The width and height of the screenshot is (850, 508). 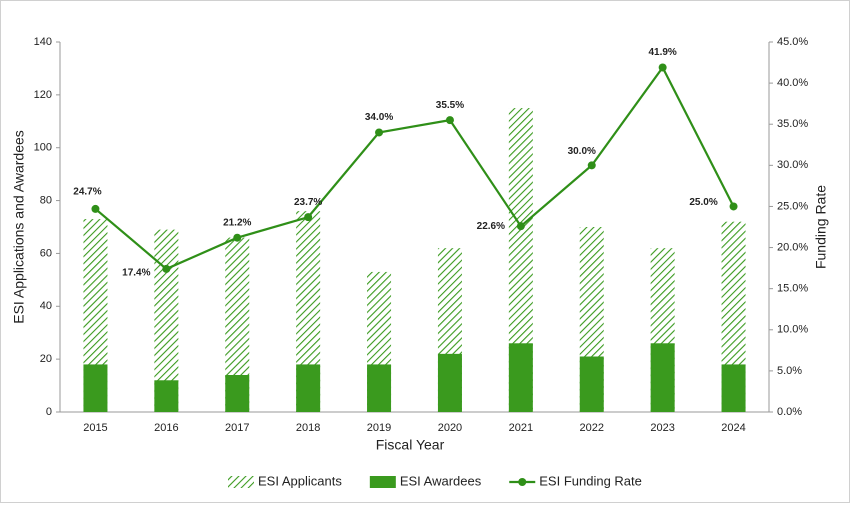 I want to click on x-tick-label: 2016, so click(x=166, y=428).